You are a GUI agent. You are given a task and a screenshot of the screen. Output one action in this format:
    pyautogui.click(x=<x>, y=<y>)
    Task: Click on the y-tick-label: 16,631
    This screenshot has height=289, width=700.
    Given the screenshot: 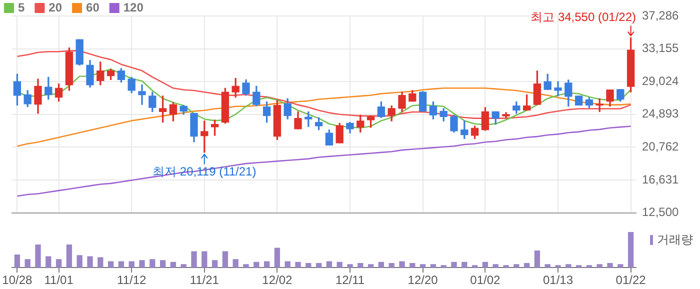 What is the action you would take?
    pyautogui.click(x=661, y=179)
    